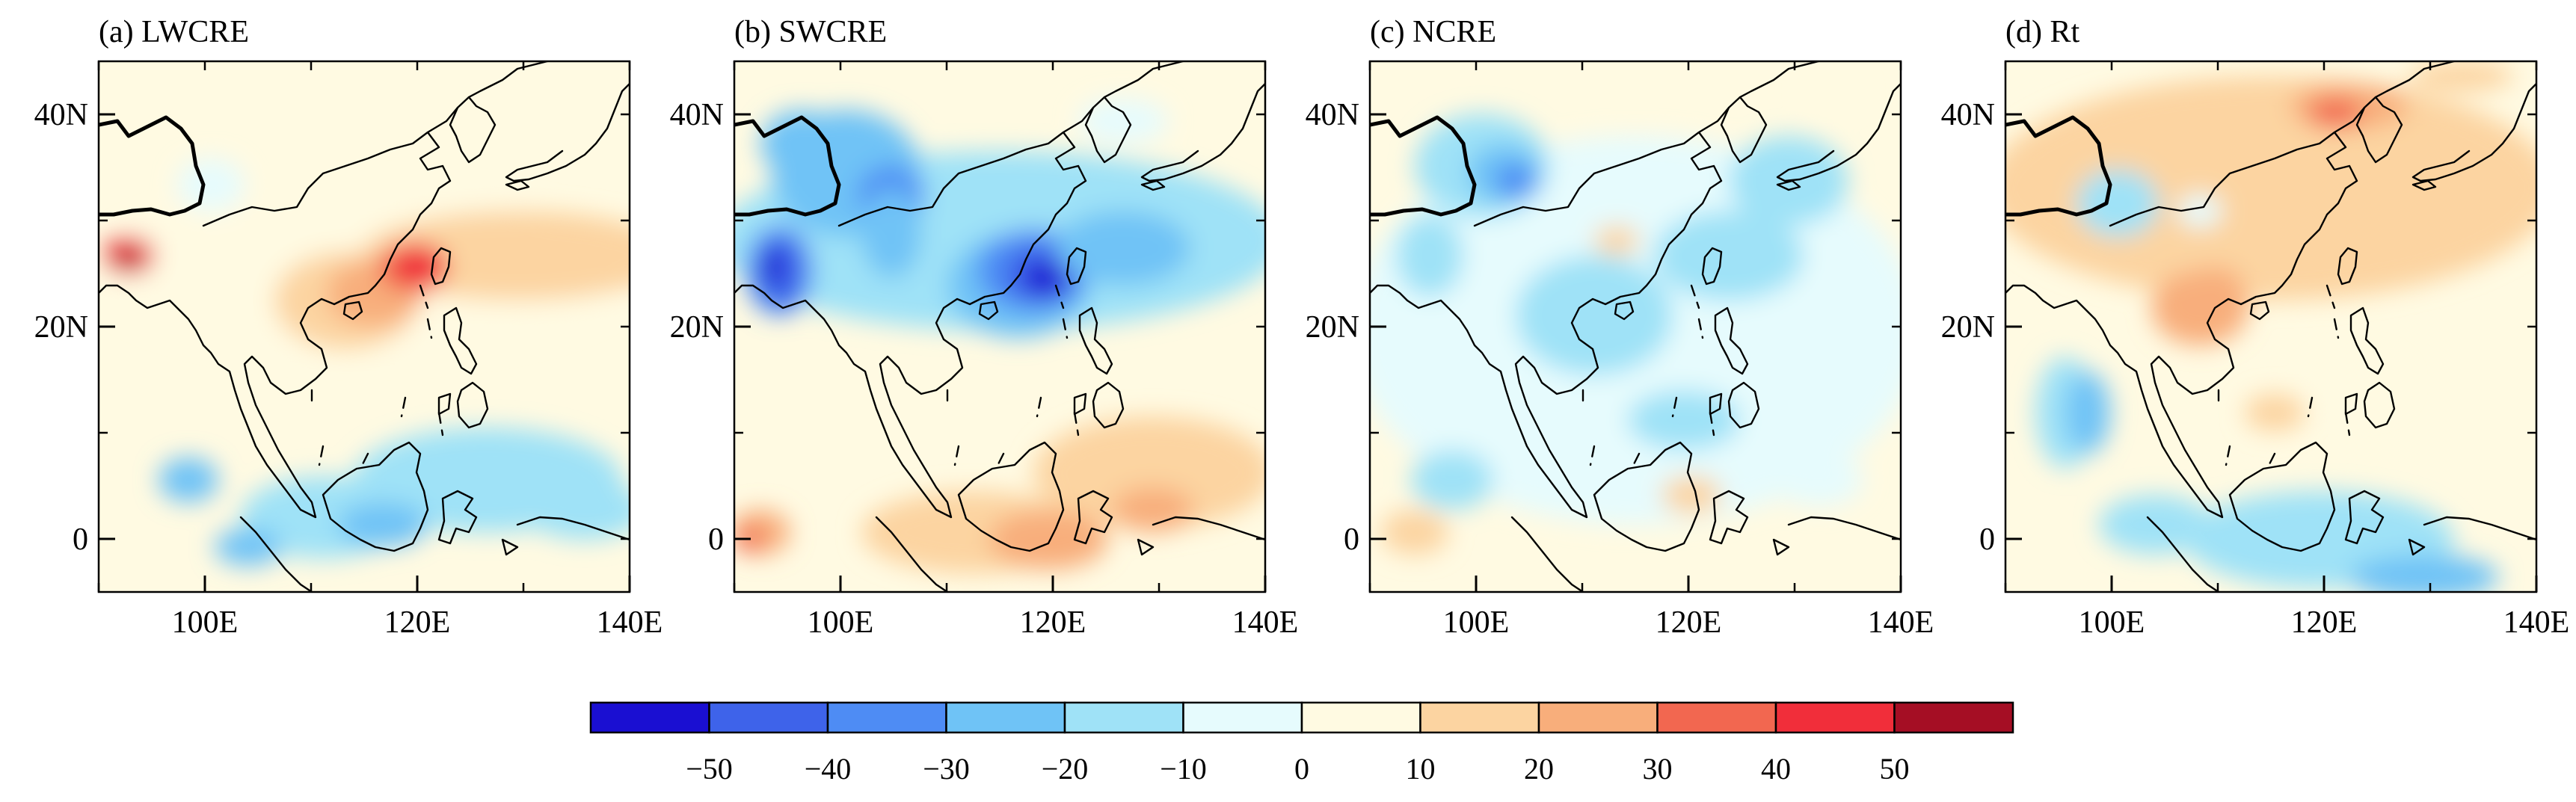  What do you see at coordinates (1895, 769) in the screenshot?
I see `colorbar-label: 50` at bounding box center [1895, 769].